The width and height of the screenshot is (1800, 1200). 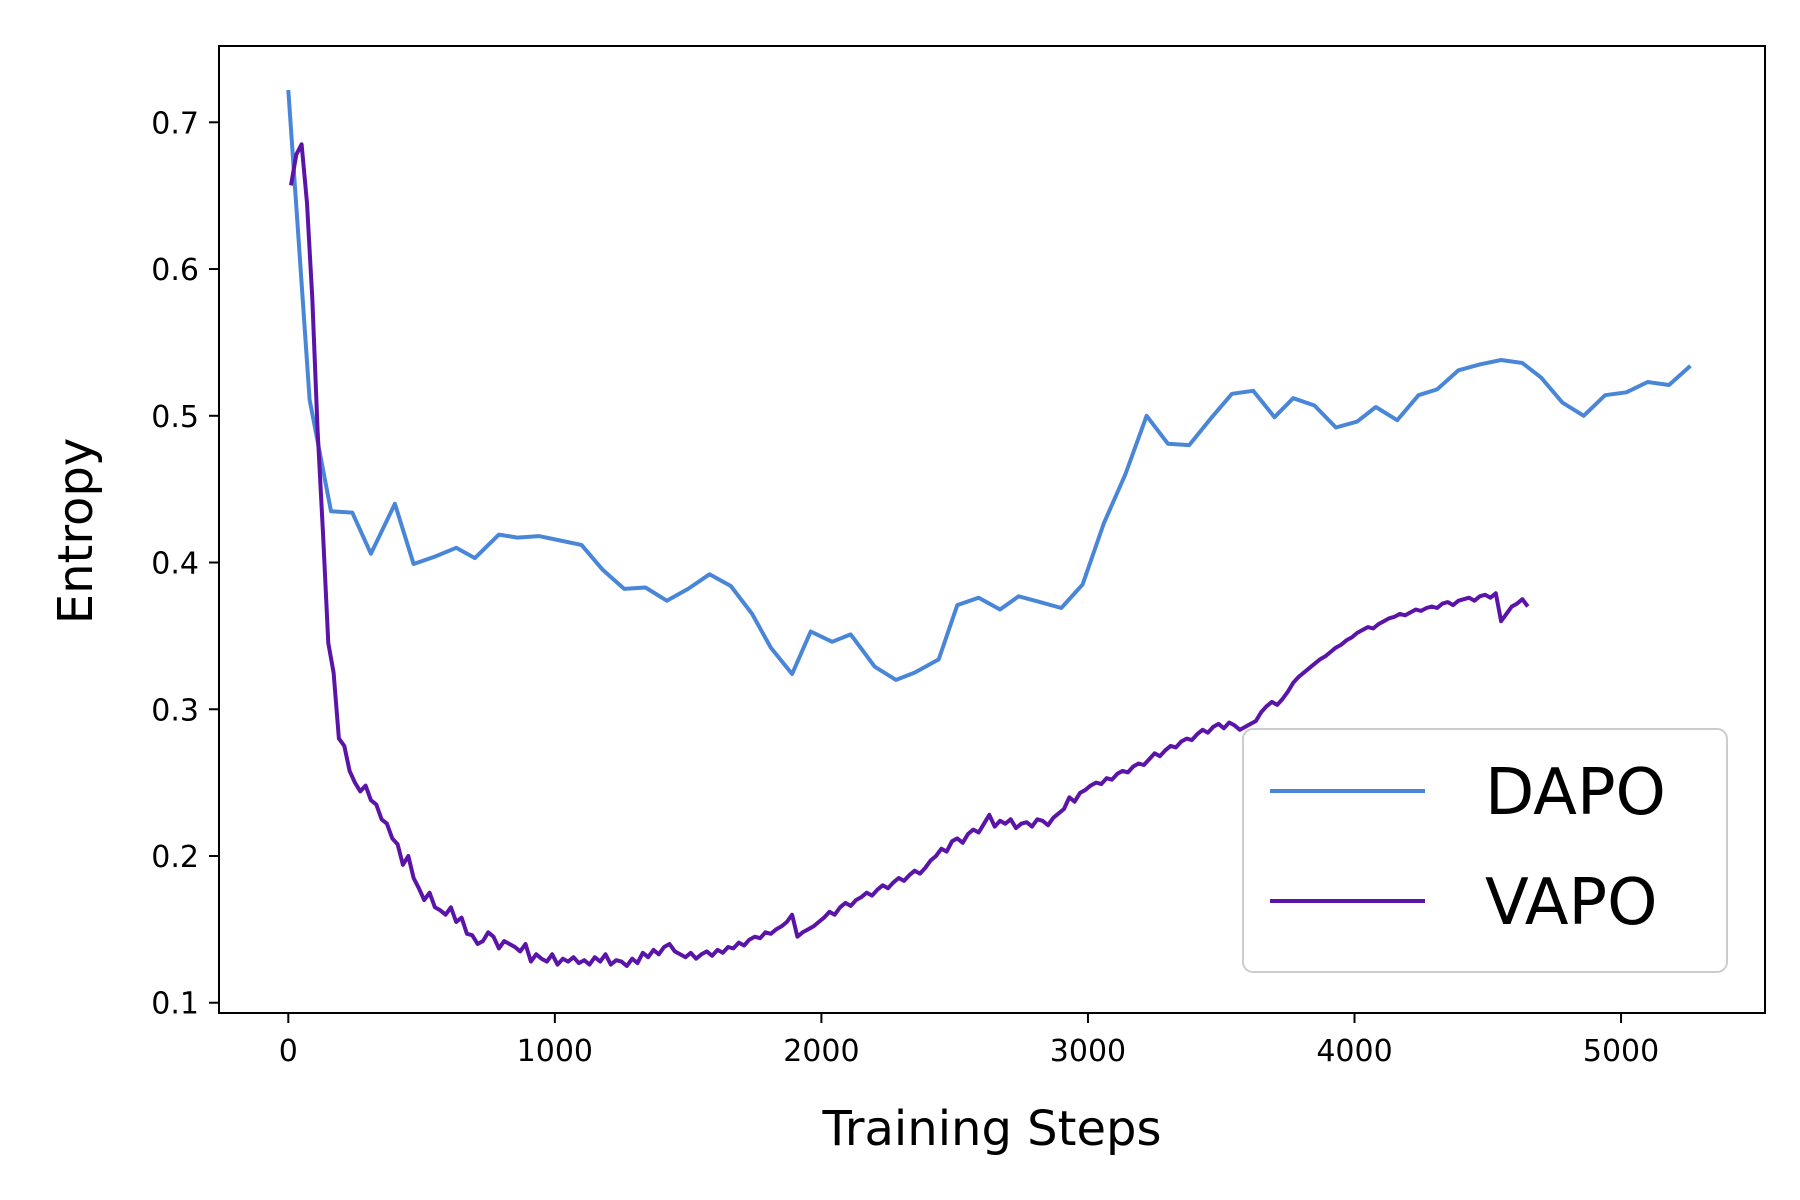 What do you see at coordinates (1571, 903) in the screenshot?
I see `legend-label-vapo: VAPO` at bounding box center [1571, 903].